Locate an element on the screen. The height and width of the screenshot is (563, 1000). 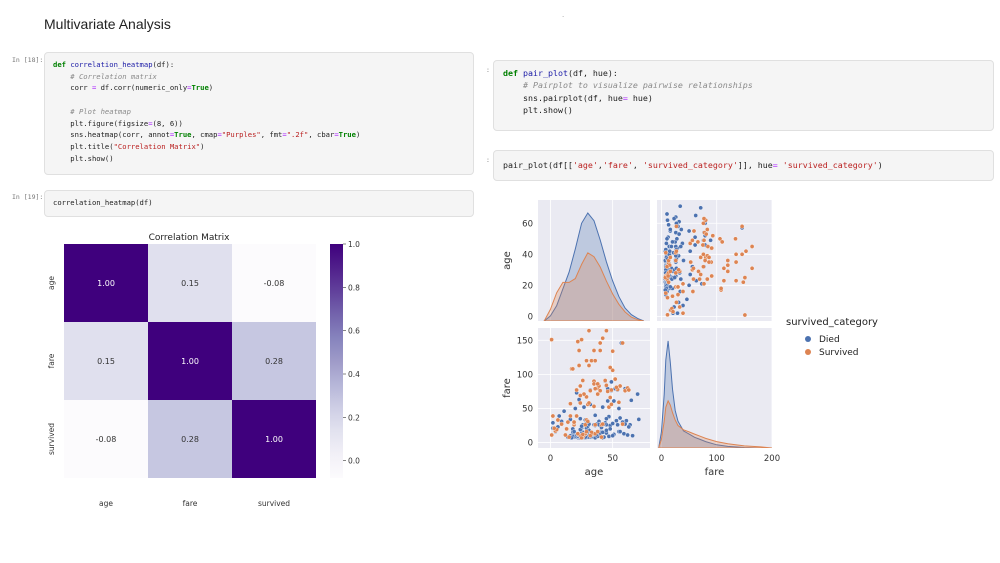
pairplot-panel-fare-fare is located at coordinates (715, 388).